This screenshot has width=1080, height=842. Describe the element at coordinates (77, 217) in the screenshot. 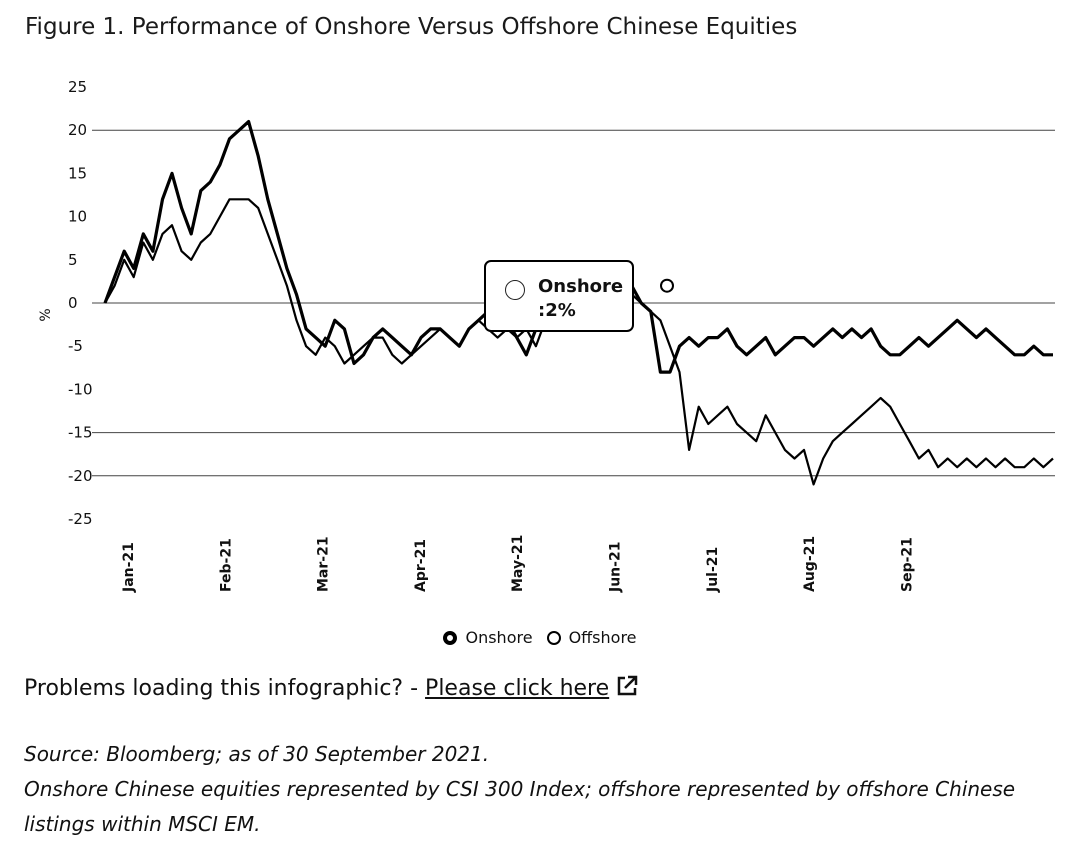

I see `y-tick-label: 10` at that location.